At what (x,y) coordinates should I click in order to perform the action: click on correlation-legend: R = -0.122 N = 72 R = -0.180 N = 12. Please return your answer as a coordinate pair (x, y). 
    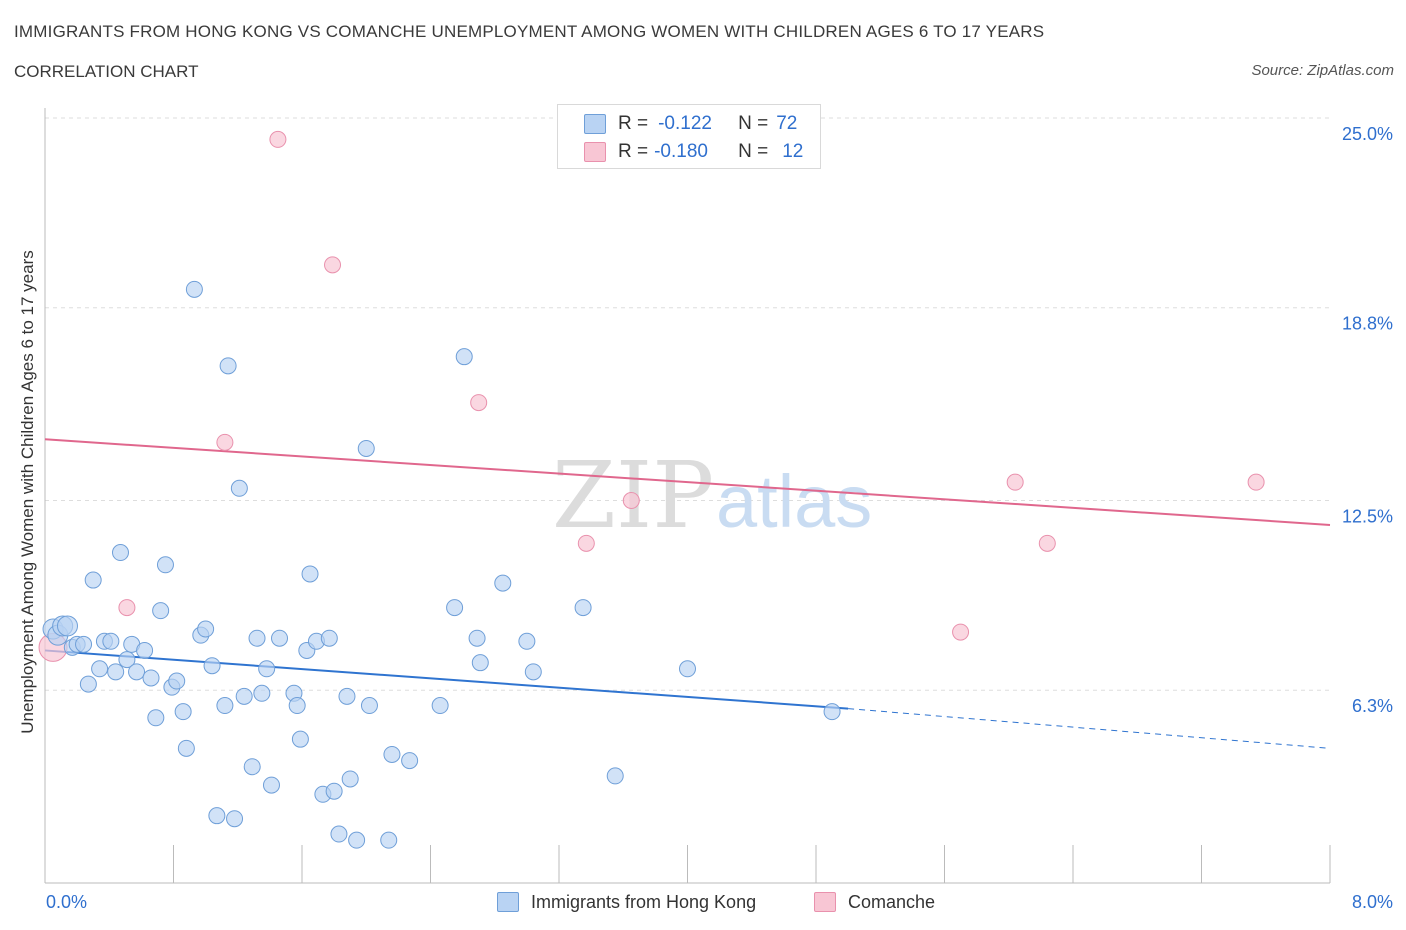
    Looking at the image, I should click on (689, 136).